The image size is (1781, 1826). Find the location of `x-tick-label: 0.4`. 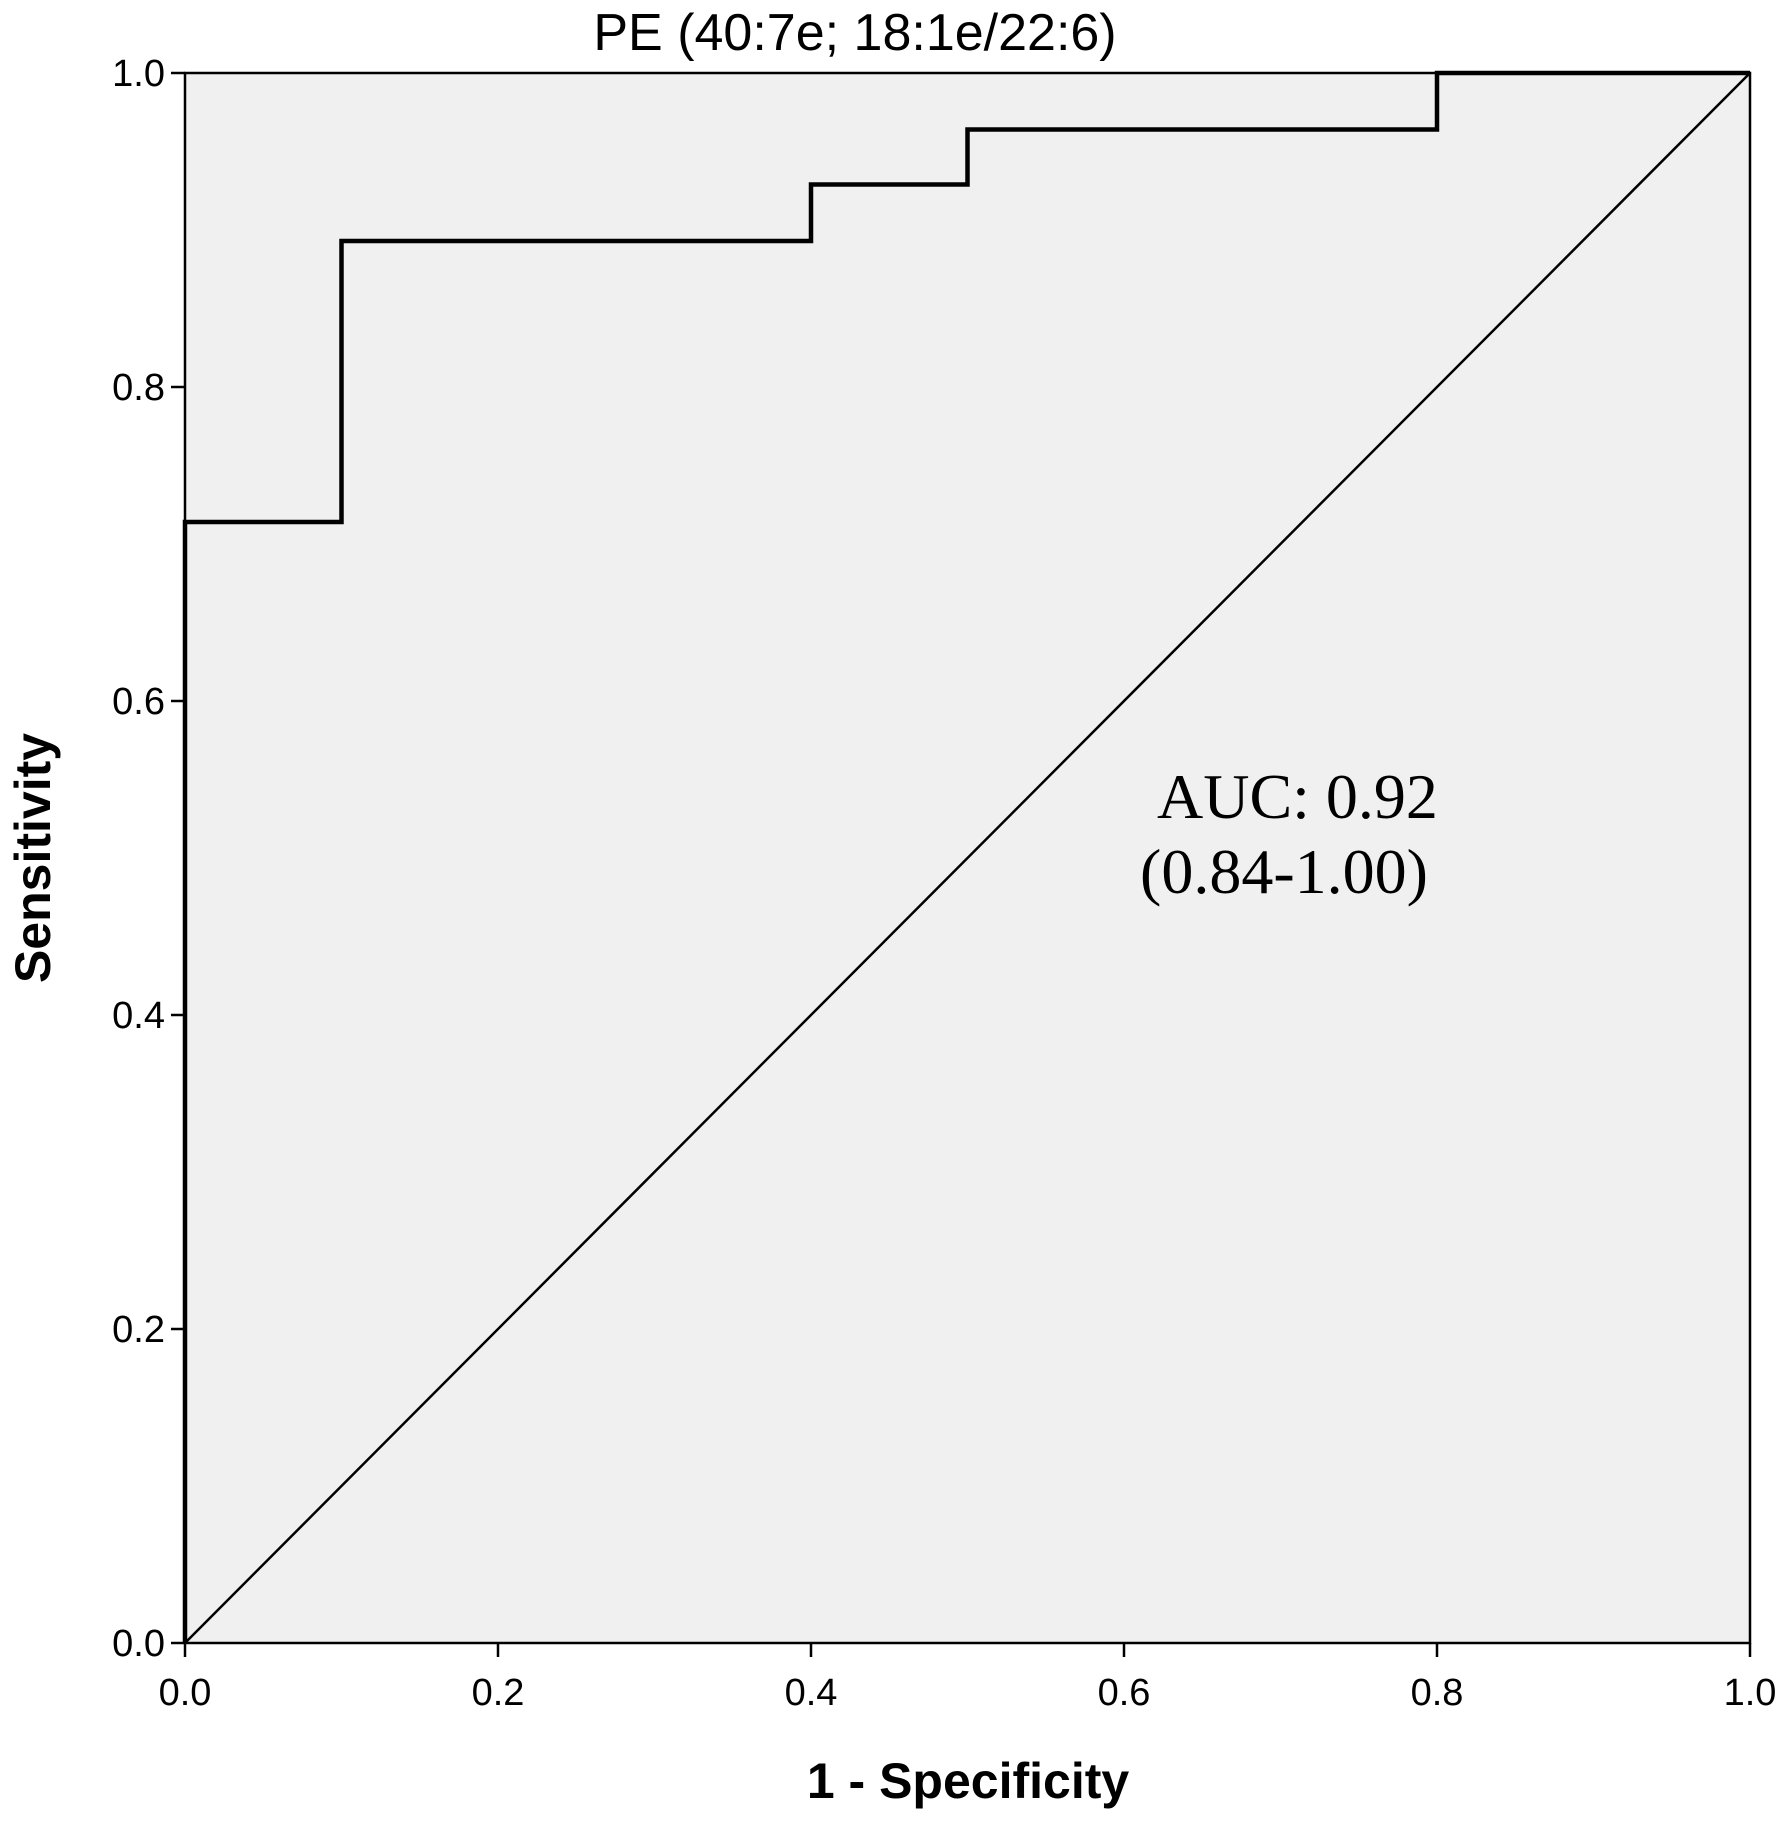

x-tick-label: 0.4 is located at coordinates (811, 1693).